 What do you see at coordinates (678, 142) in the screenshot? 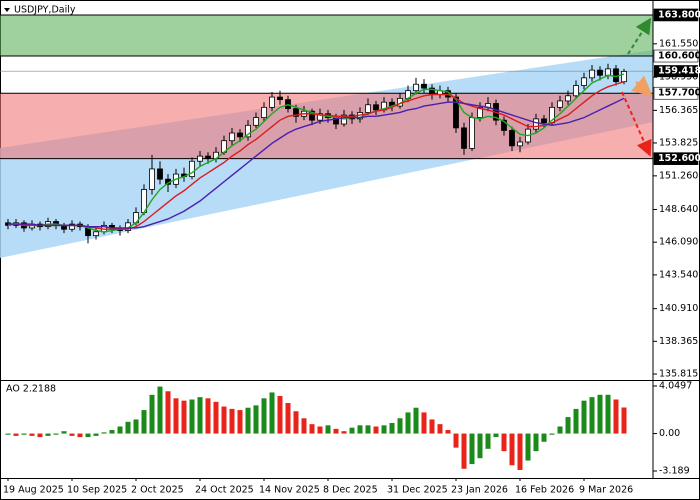
I see `y-tick-label: 153.825` at bounding box center [678, 142].